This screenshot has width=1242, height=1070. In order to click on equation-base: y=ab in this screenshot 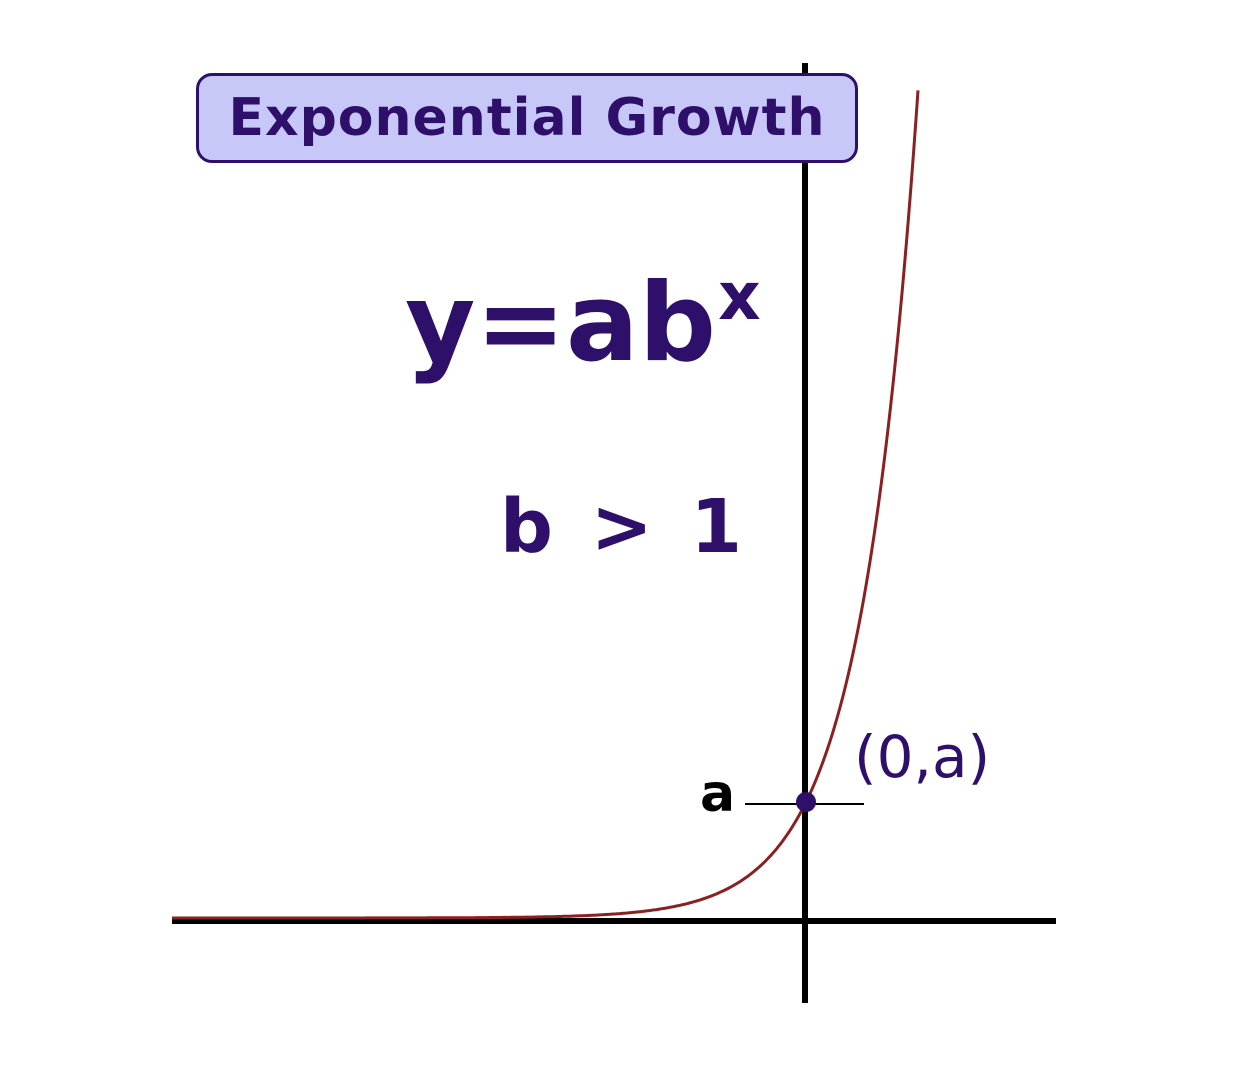, I will do `click(561, 323)`.